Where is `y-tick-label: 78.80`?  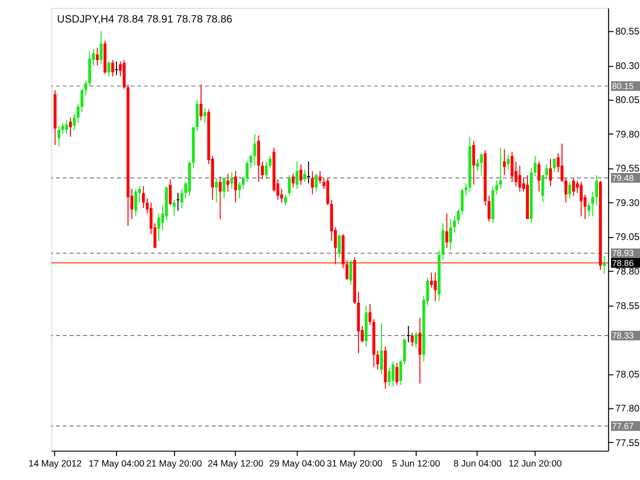 y-tick-label: 78.80 is located at coordinates (627, 272).